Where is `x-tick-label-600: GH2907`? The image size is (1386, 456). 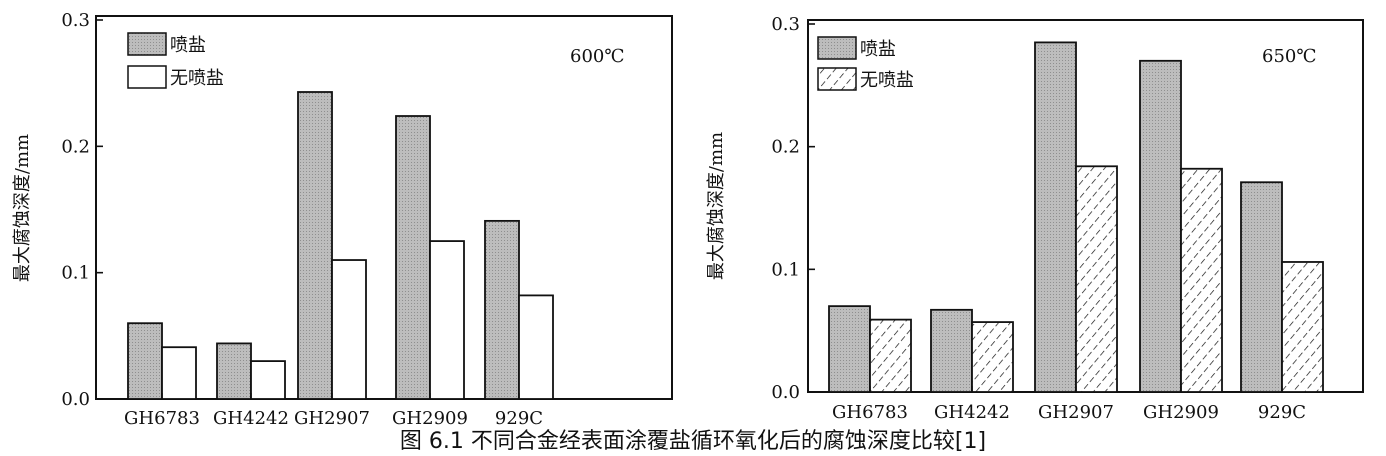
x-tick-label-600: GH2907 is located at coordinates (332, 418).